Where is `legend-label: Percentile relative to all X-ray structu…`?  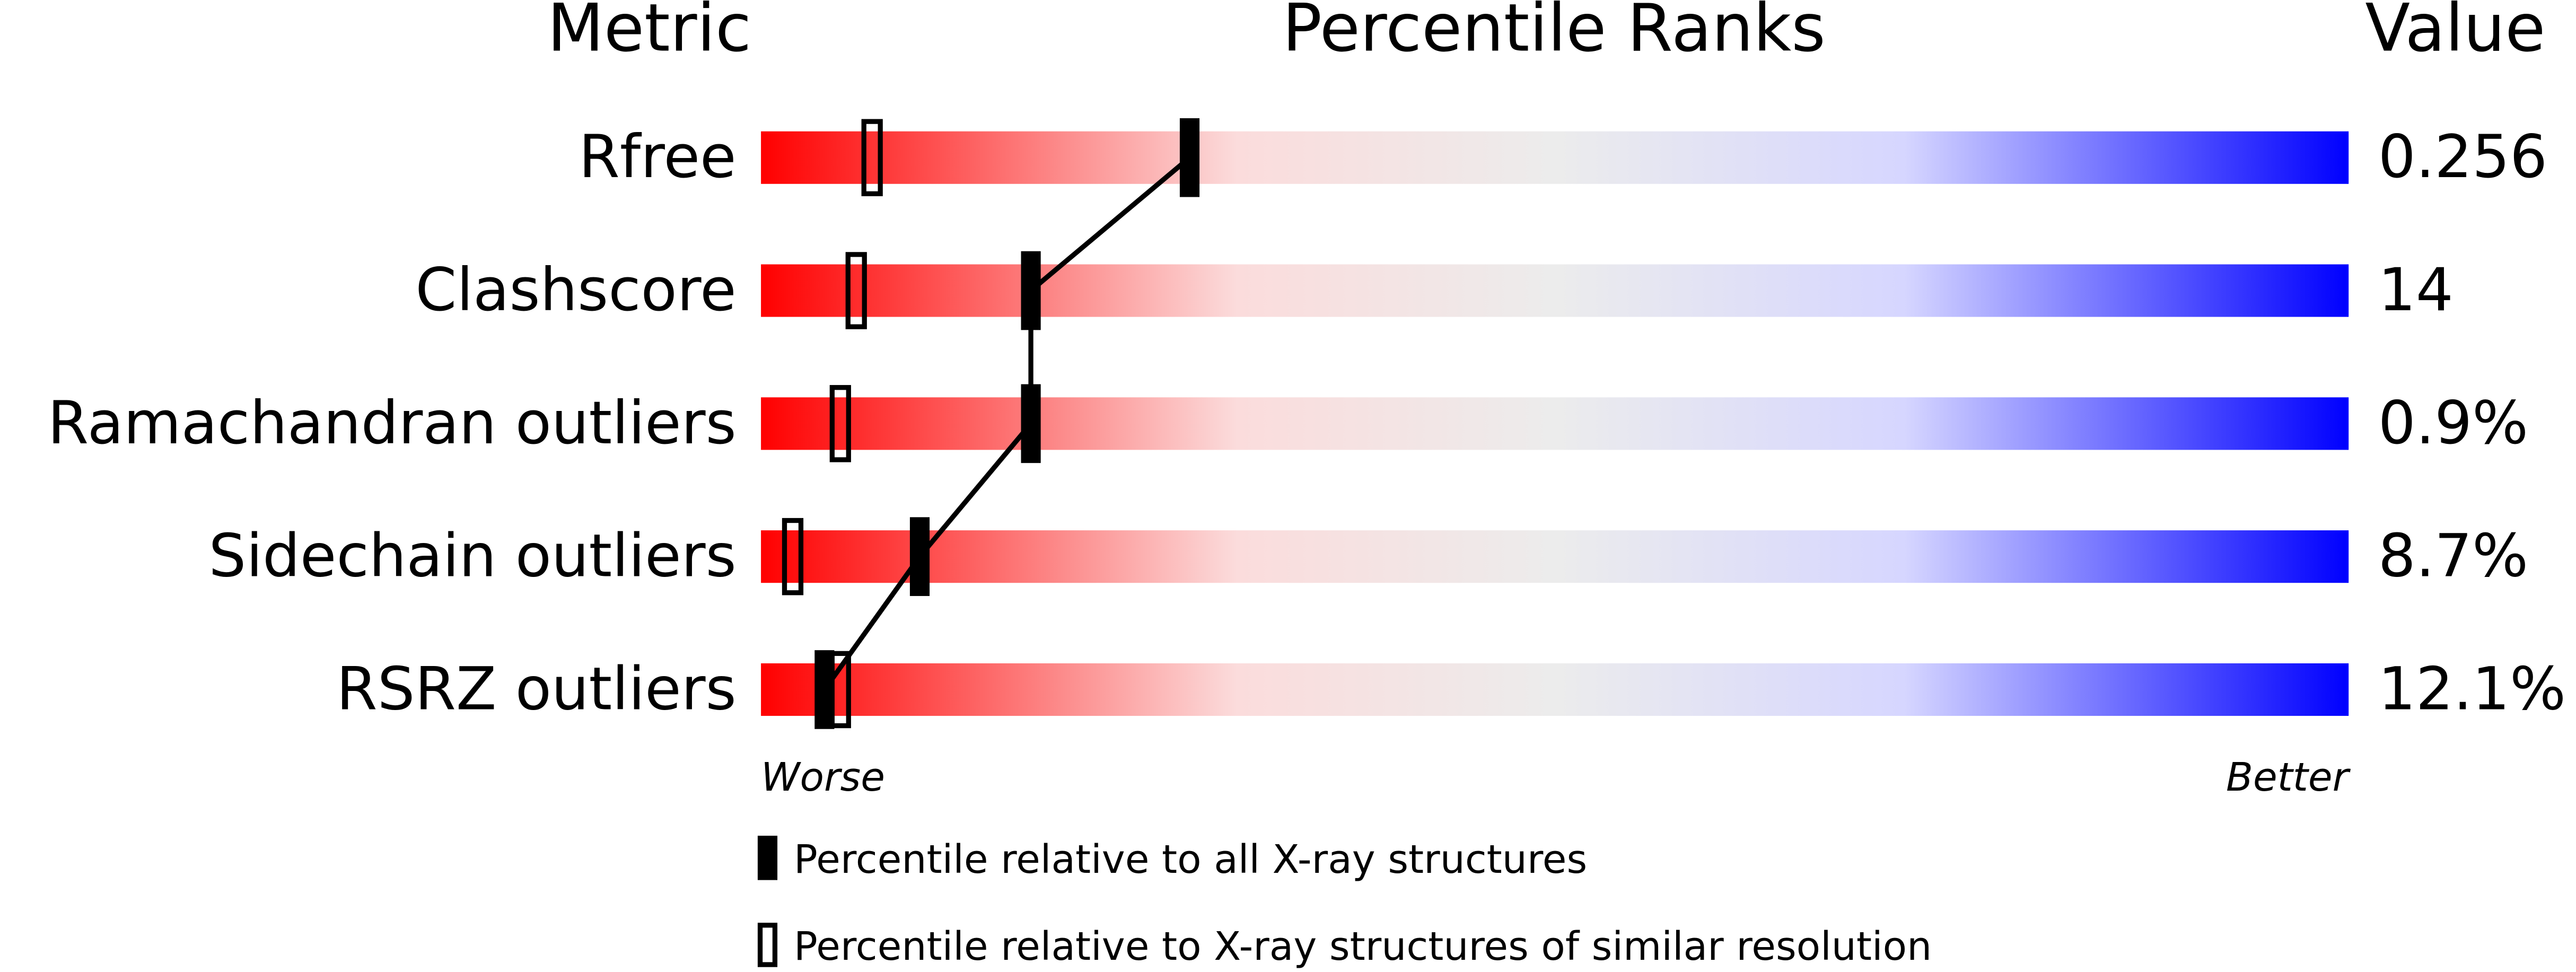 legend-label: Percentile relative to all X-ray structu… is located at coordinates (1190, 859).